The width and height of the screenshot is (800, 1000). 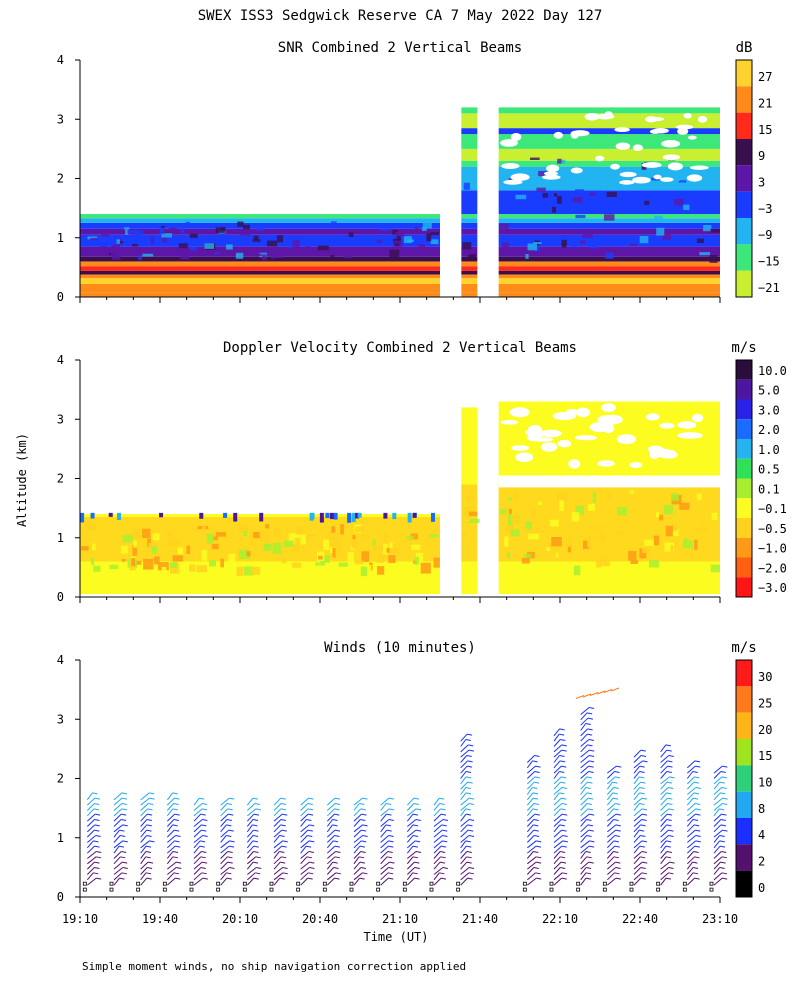 What do you see at coordinates (765, 209) in the screenshot?
I see `colorbar-label: −3` at bounding box center [765, 209].